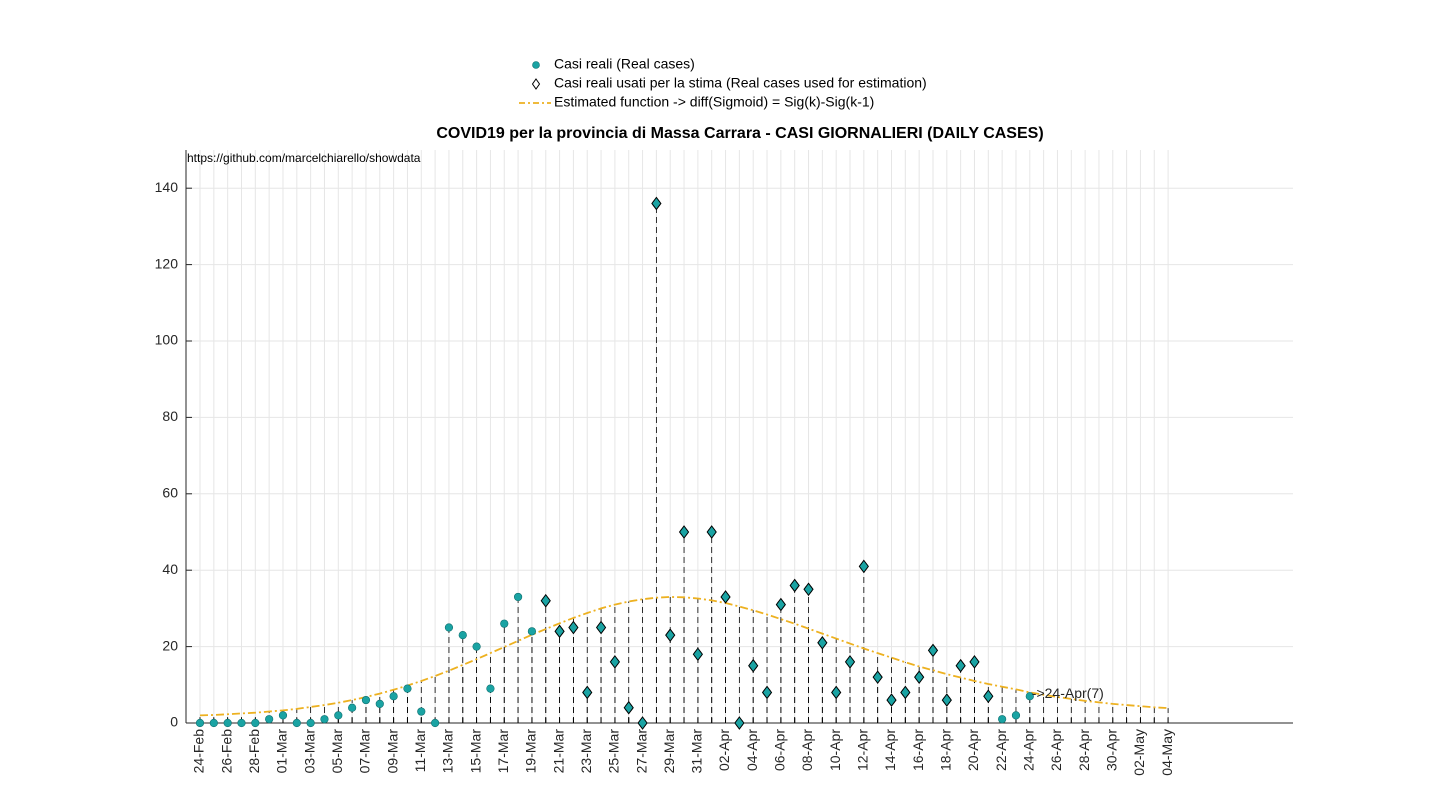 The height and width of the screenshot is (800, 1430). Describe the element at coordinates (337, 751) in the screenshot. I see `x-tick-label: 05-Mar` at that location.